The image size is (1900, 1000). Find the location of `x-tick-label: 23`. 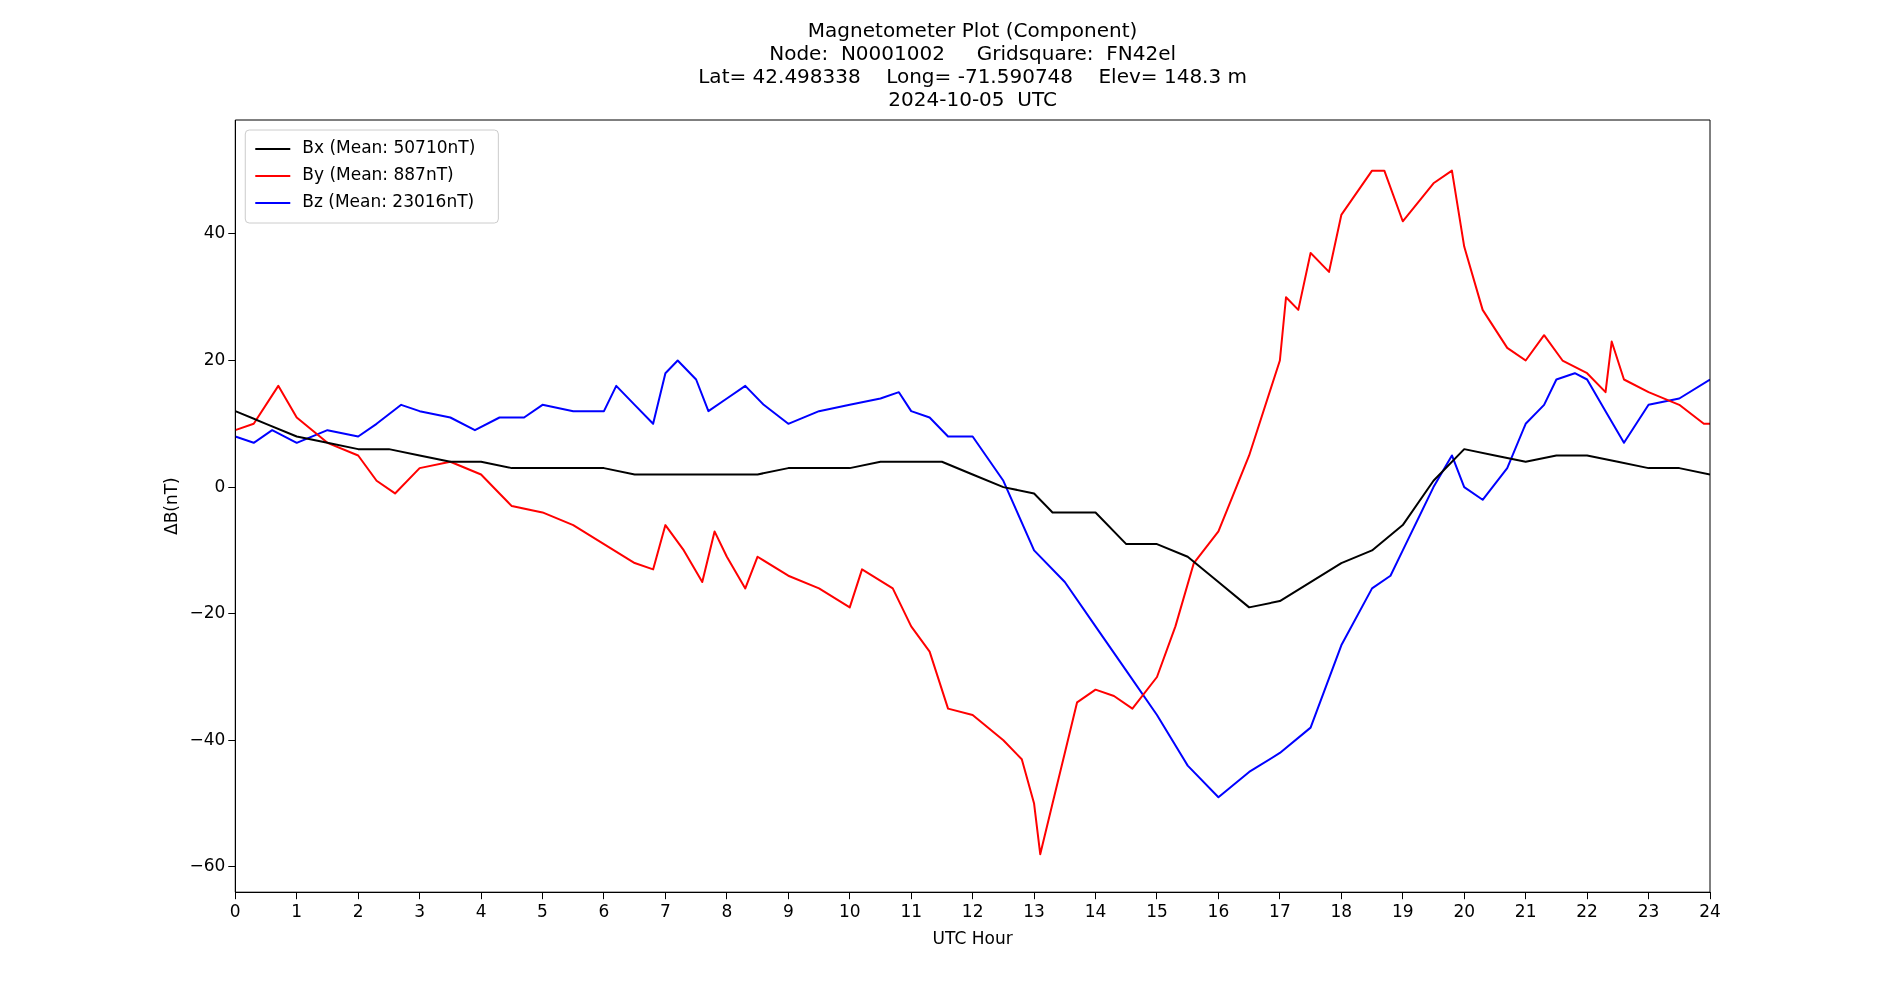

x-tick-label: 23 is located at coordinates (1648, 910).